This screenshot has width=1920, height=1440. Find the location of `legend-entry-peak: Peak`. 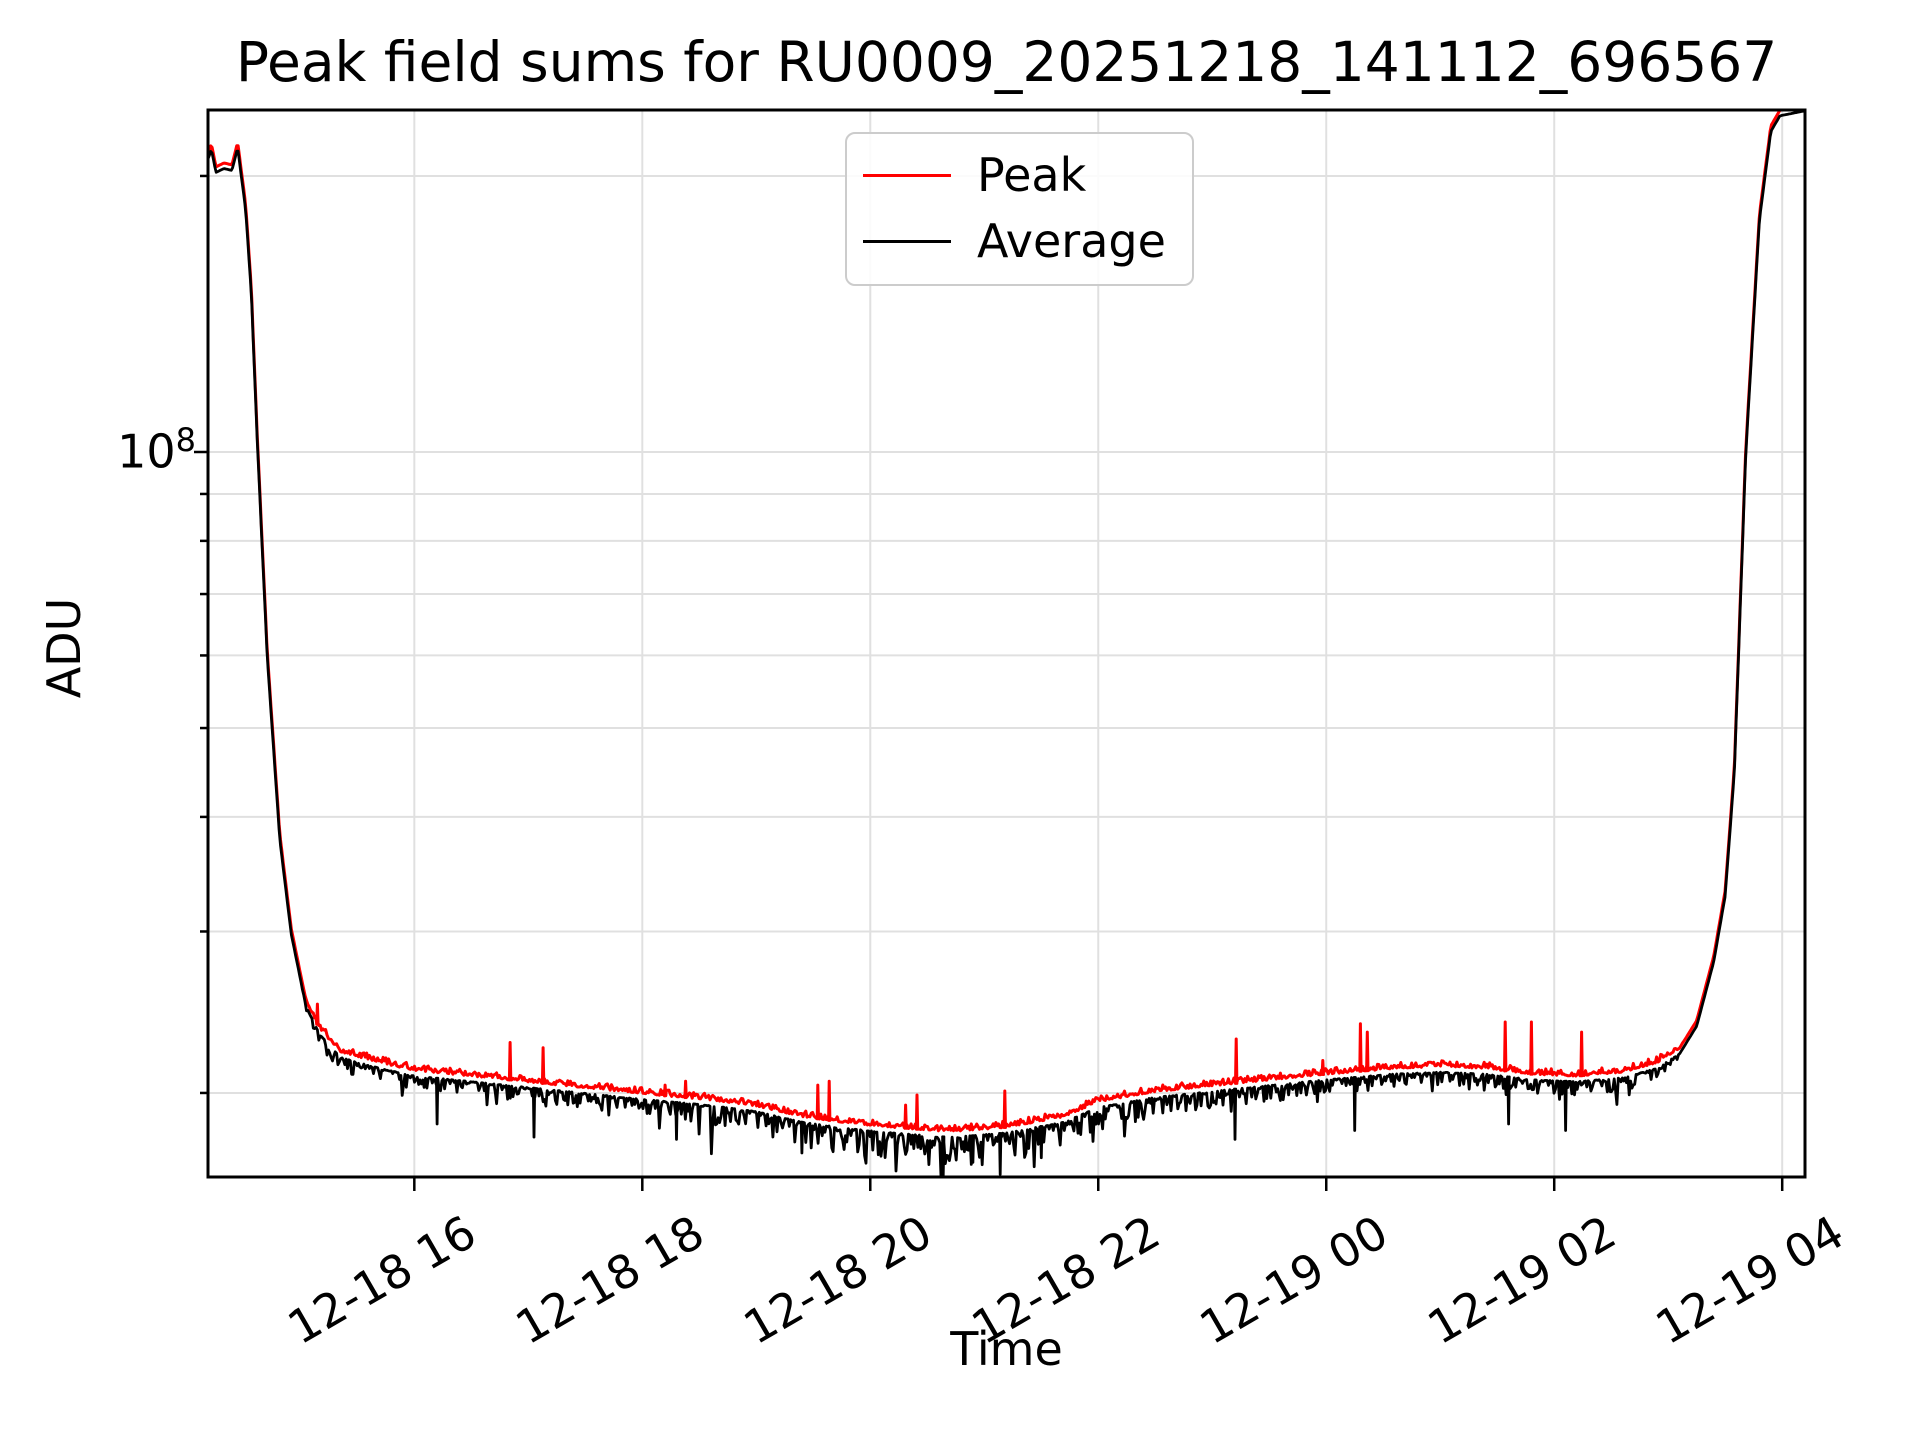

legend-entry-peak: Peak is located at coordinates (1014, 175).